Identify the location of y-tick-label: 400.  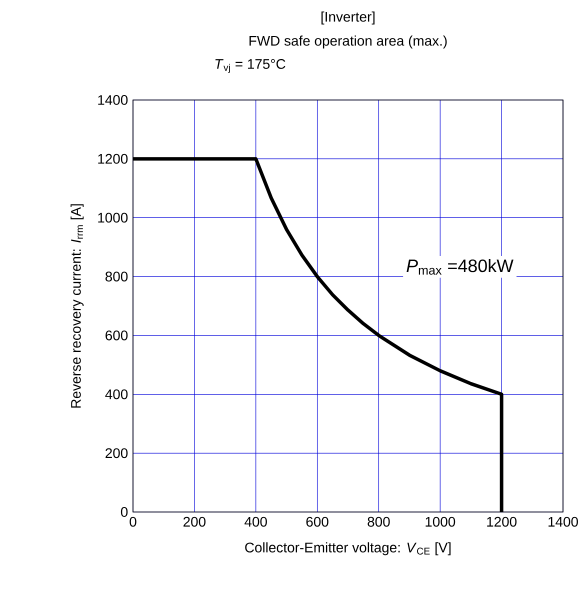
(116, 394).